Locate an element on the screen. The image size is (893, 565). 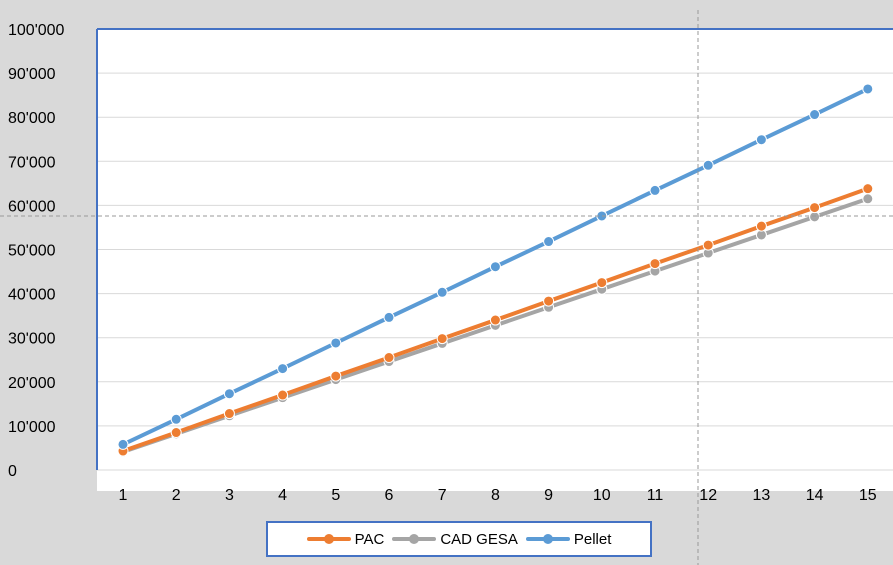
y-tick-label: 90'000 is located at coordinates (32, 74).